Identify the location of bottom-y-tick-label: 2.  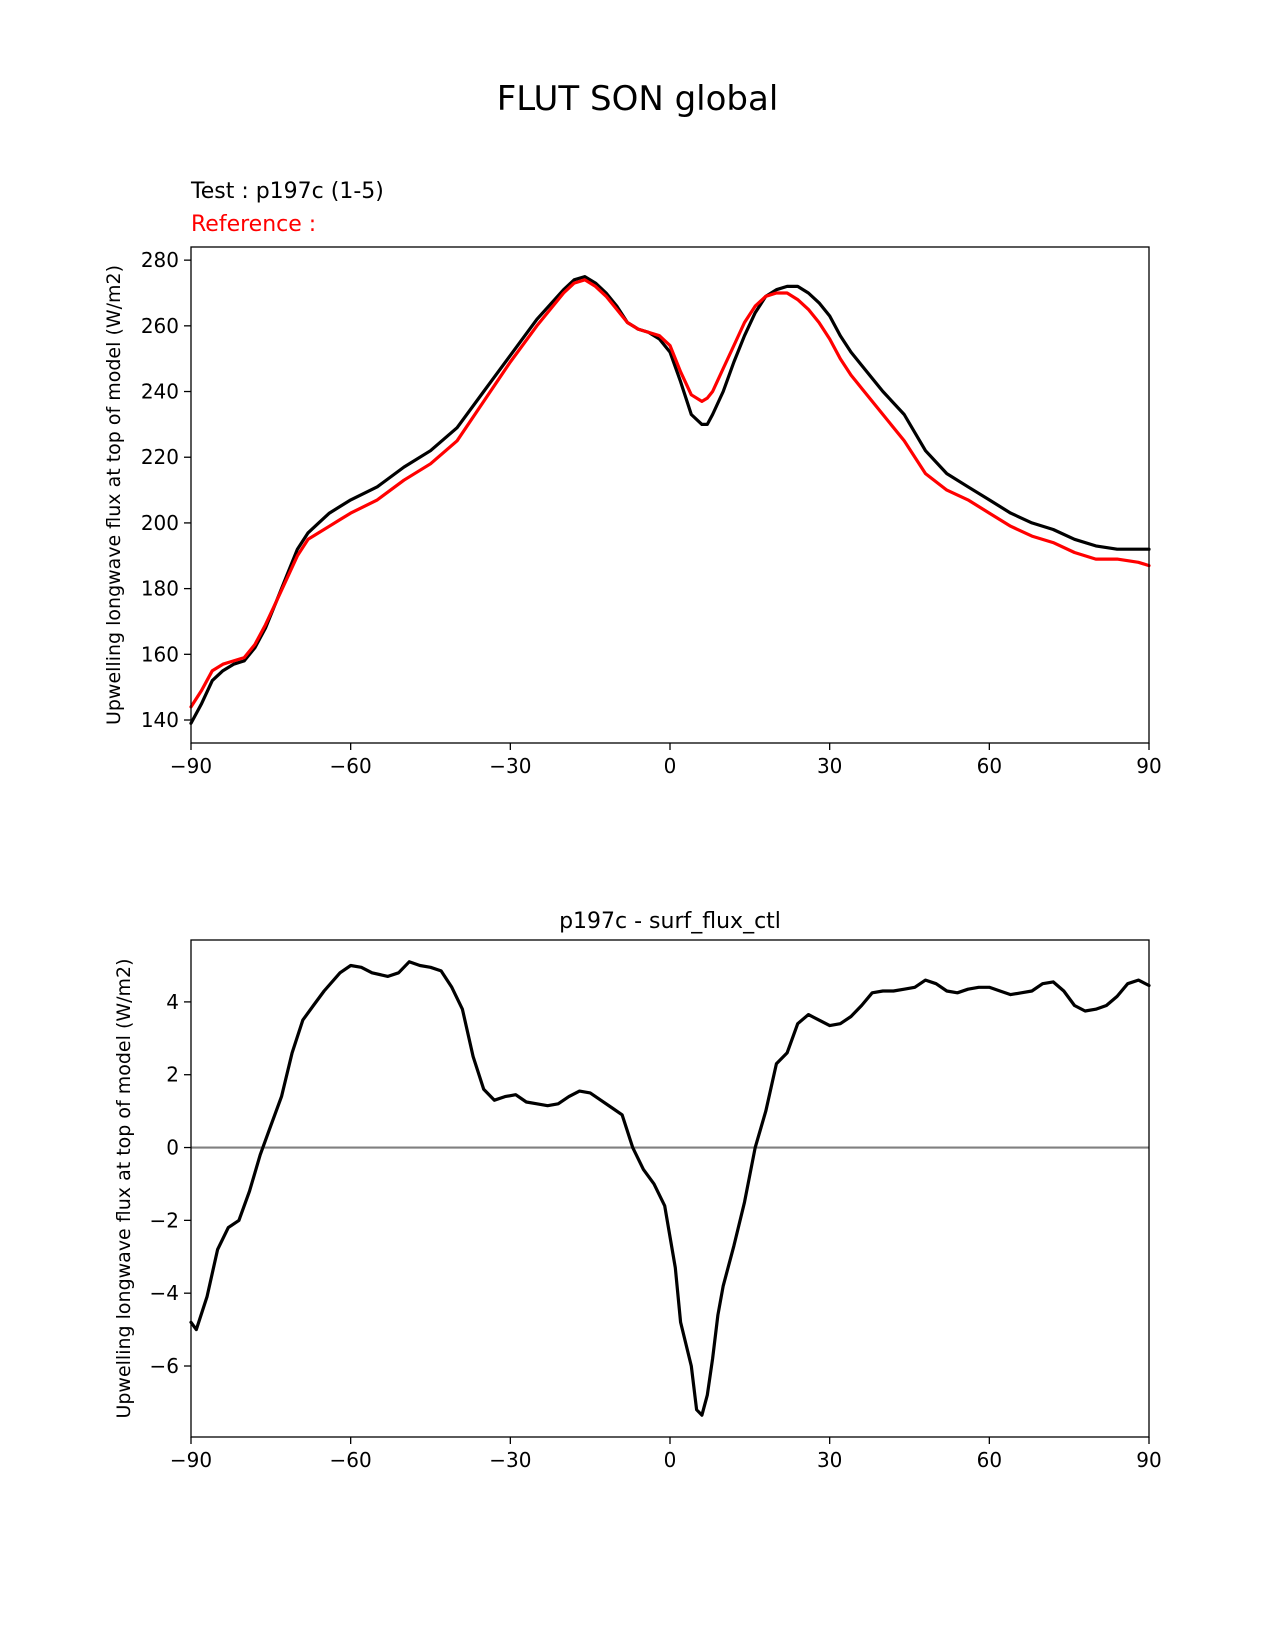
(172, 1075).